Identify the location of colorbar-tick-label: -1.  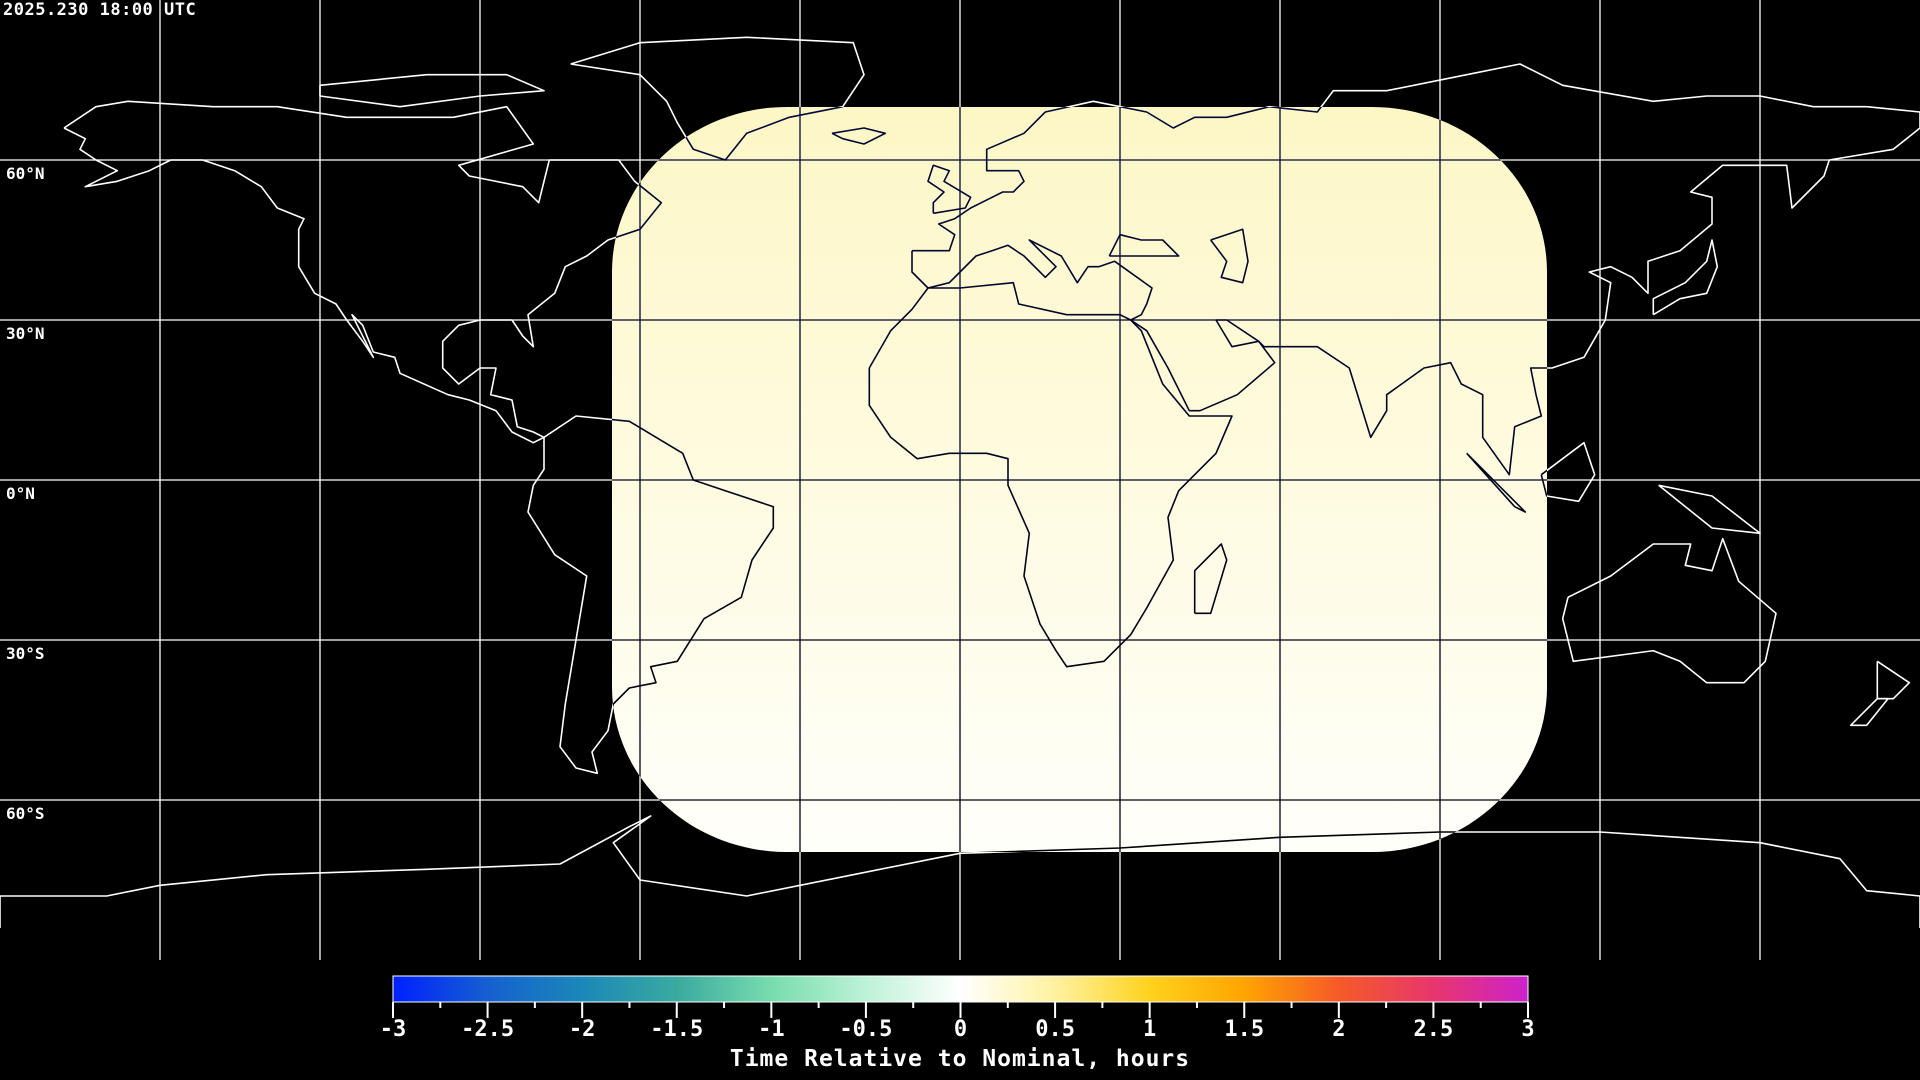
(771, 1029).